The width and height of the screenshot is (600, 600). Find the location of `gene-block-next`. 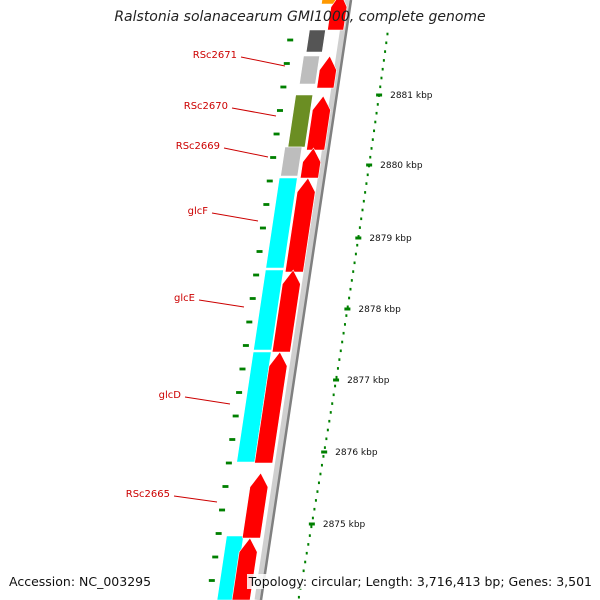

gene-block-next is located at coordinates (230, 567).